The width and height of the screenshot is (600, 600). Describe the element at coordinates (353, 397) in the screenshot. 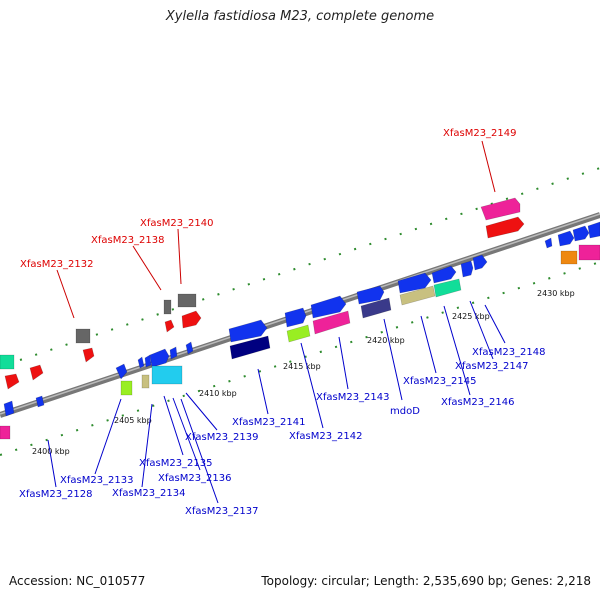

I see `gene-label-2143: XfasM23_2143` at that location.